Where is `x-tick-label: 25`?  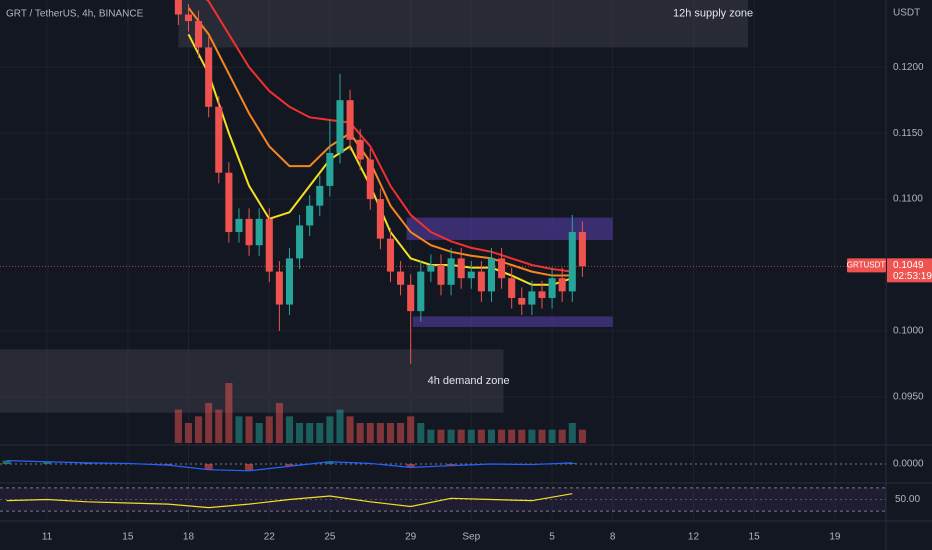 x-tick-label: 25 is located at coordinates (330, 537).